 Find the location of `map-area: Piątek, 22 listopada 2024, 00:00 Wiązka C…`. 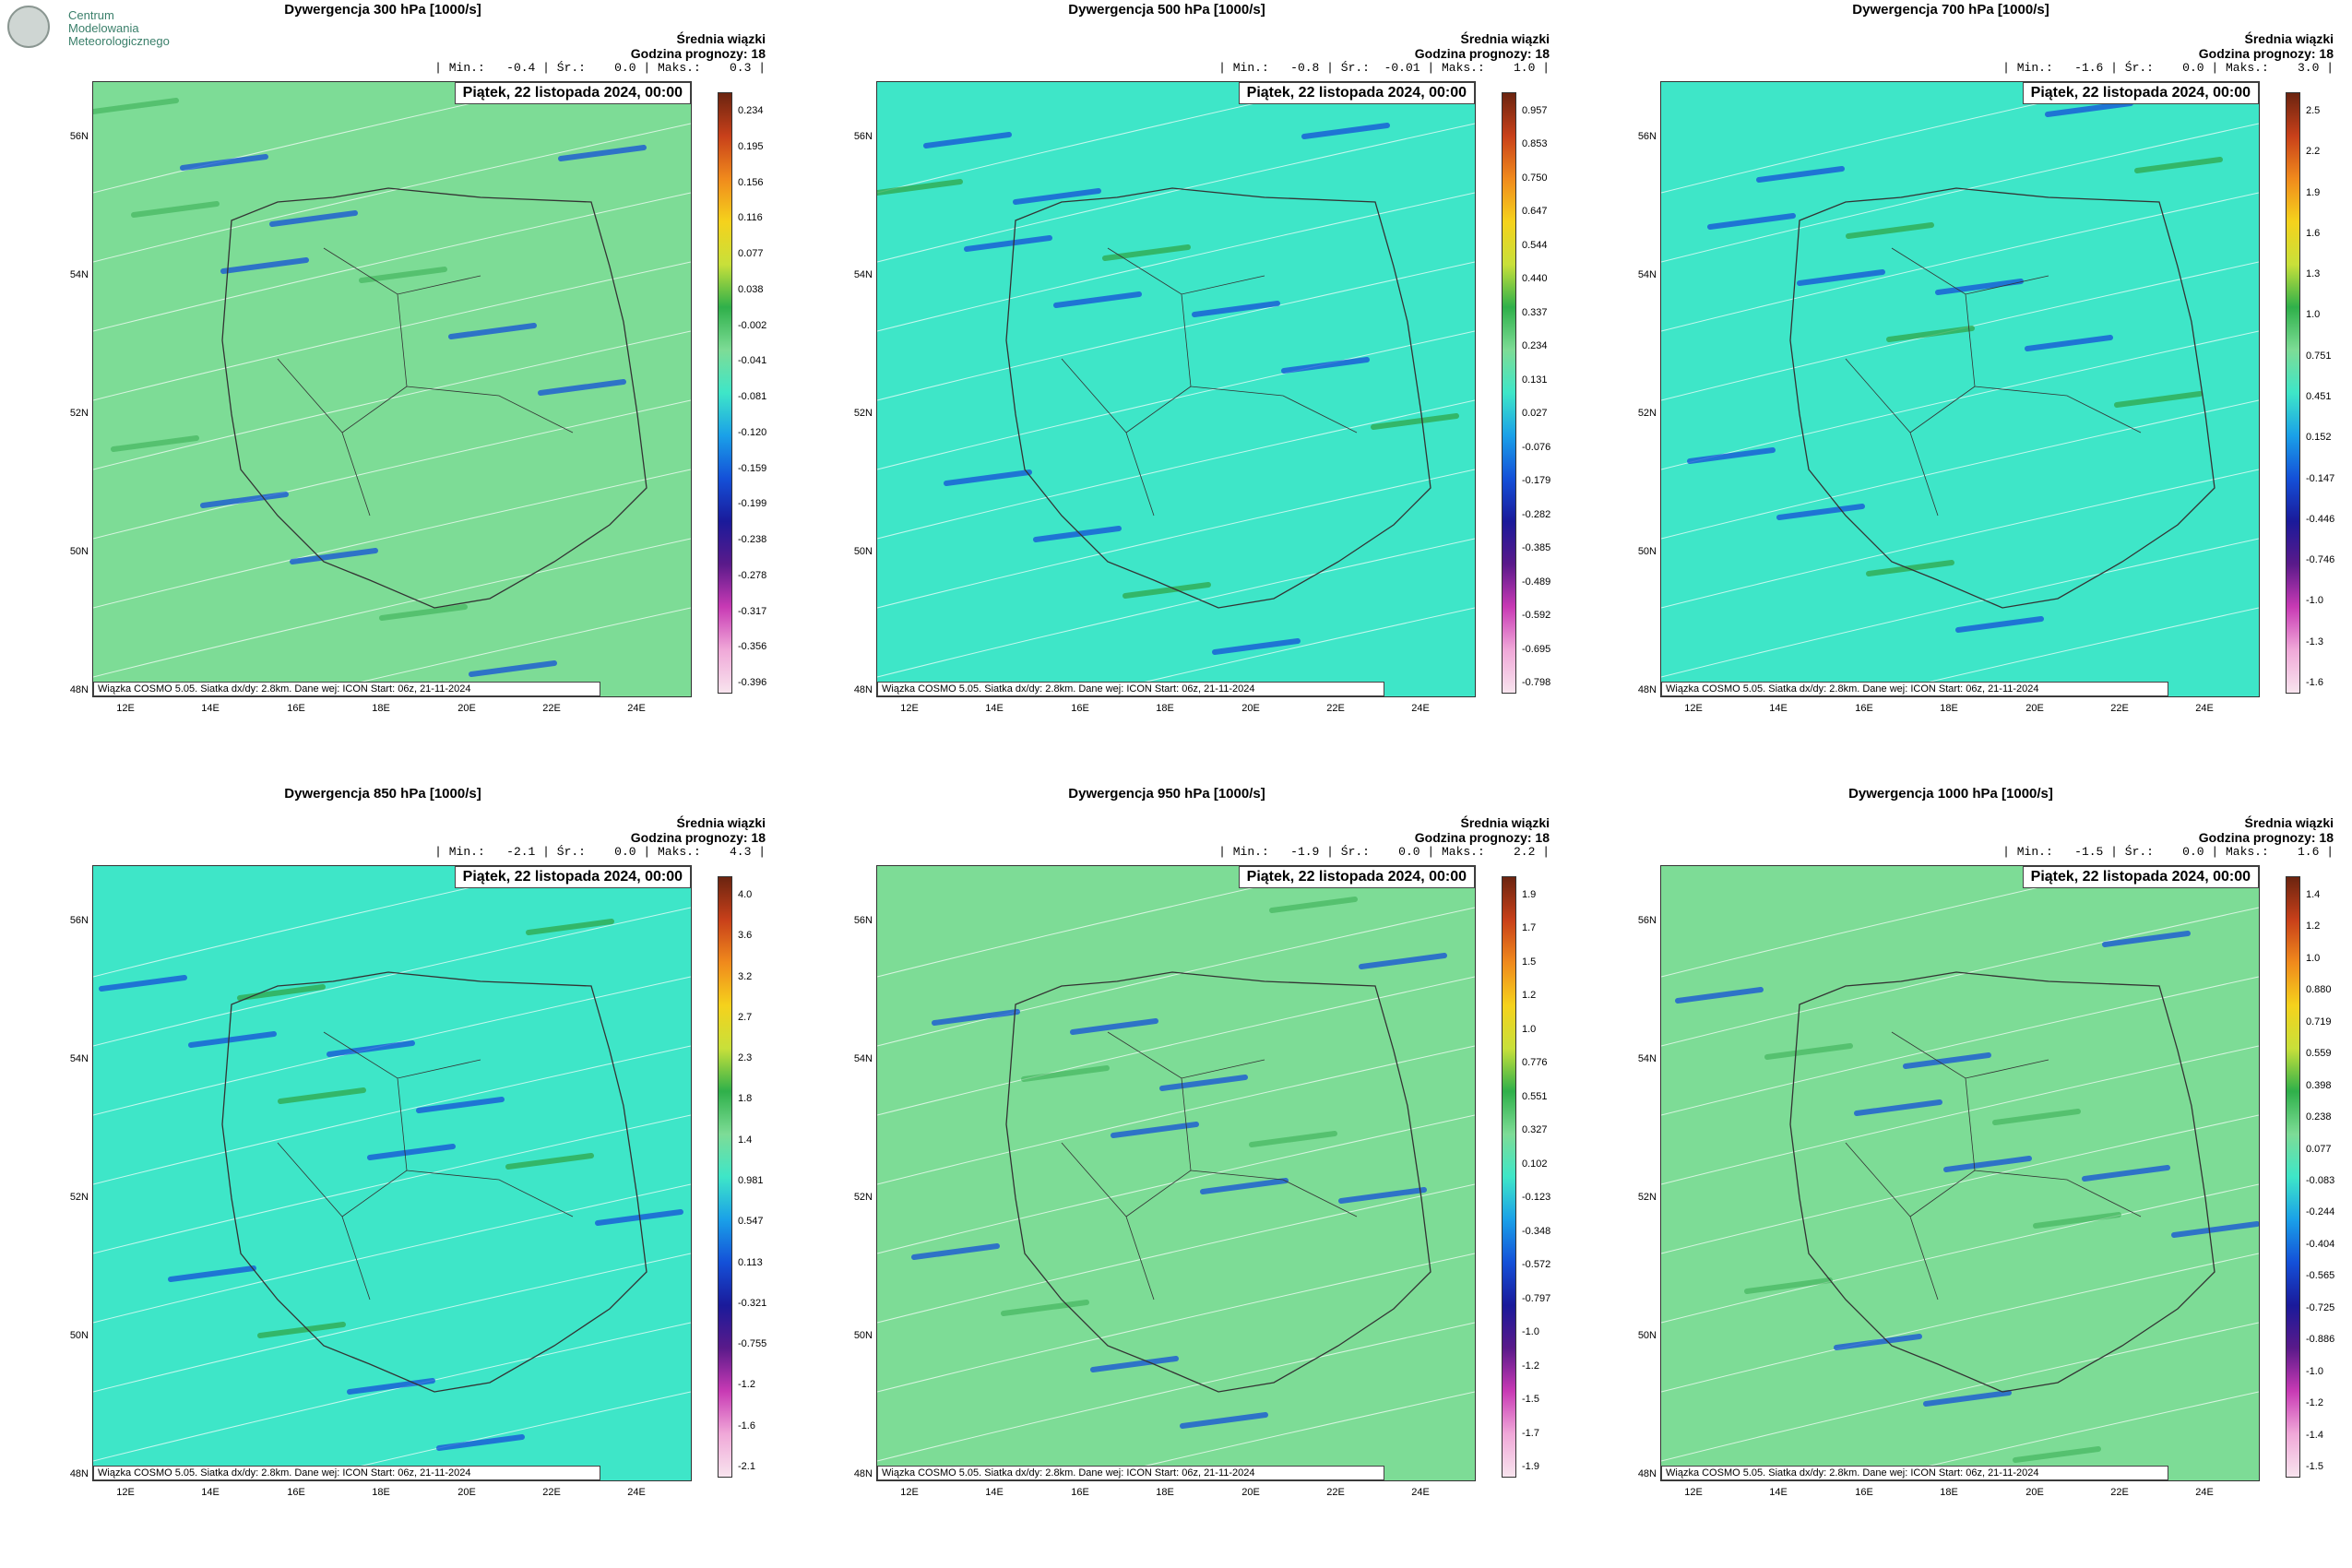

map-area: Piątek, 22 listopada 2024, 00:00 Wiązka C… is located at coordinates (392, 1173).